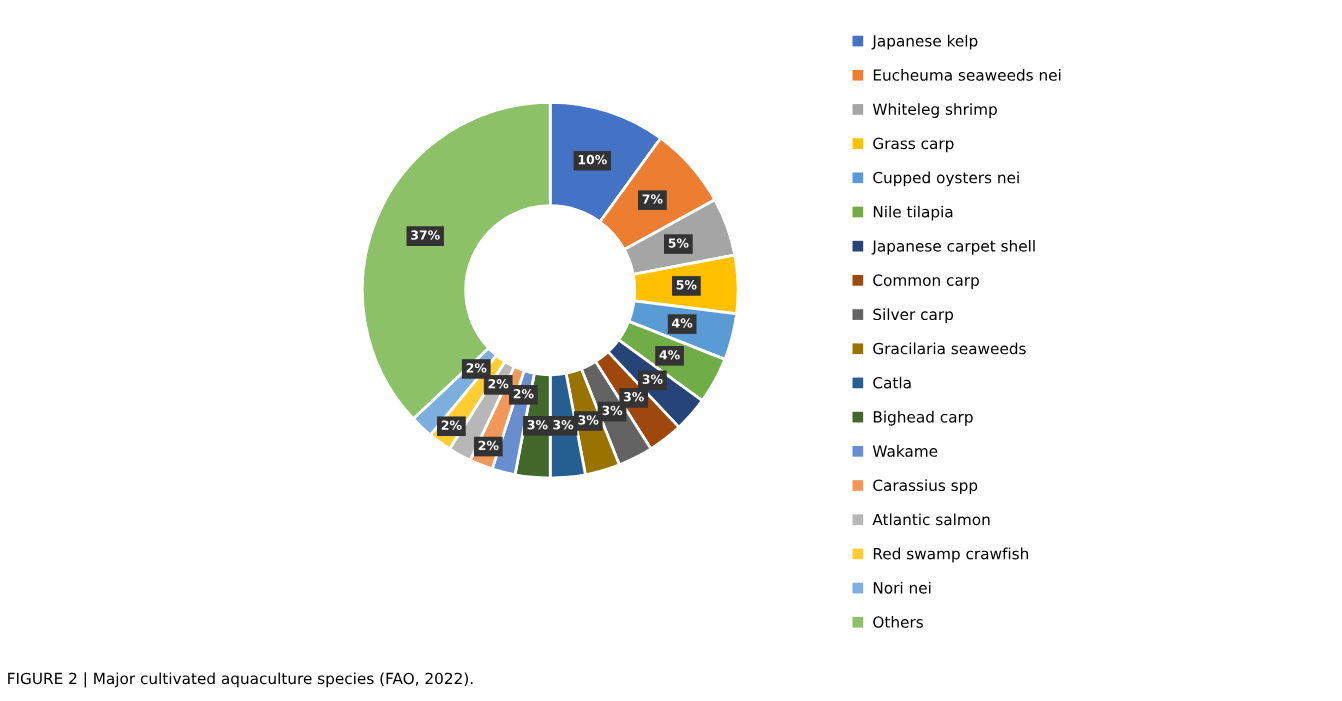  Describe the element at coordinates (967, 74) in the screenshot. I see `legend-label: Eucheuma seaweeds nei` at that location.